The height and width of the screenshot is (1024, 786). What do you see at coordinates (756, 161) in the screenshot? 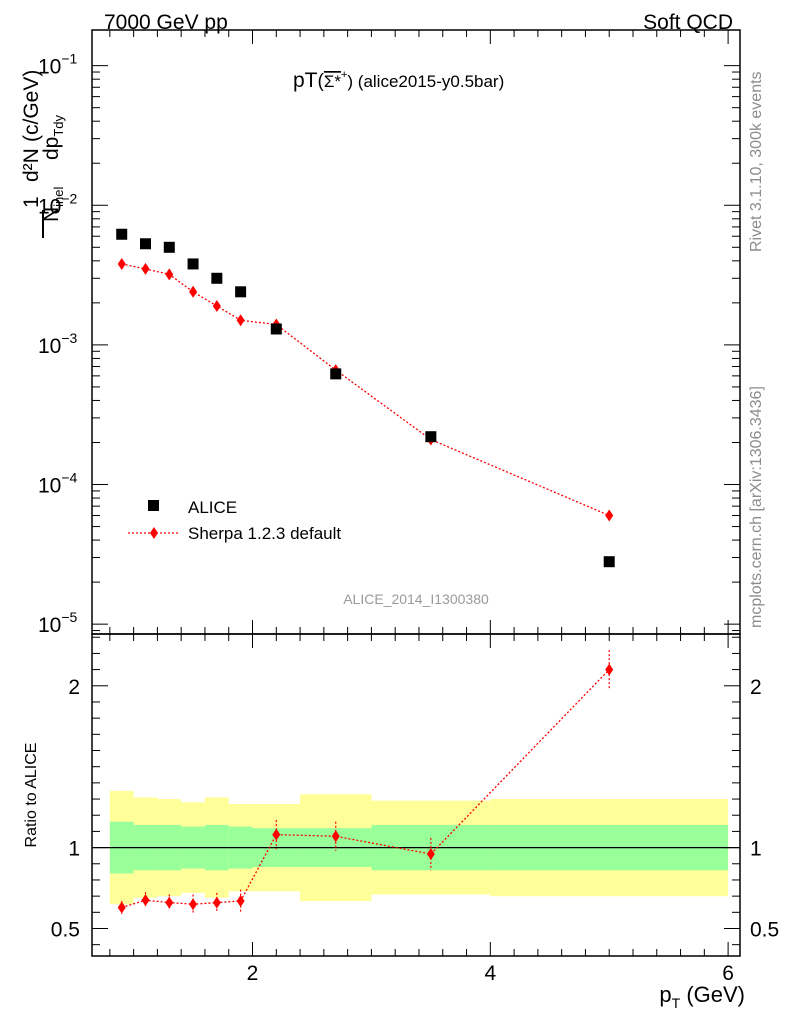
I see `side-label-rivet: Rivet 3.1.10, 300k events` at bounding box center [756, 161].